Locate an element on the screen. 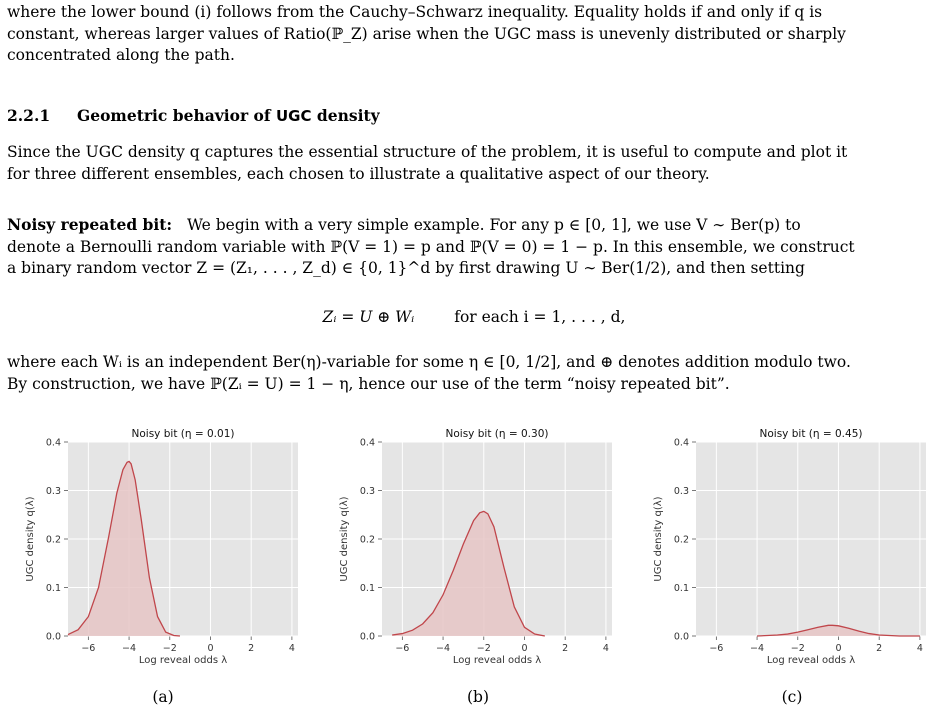  caption-c: (c) is located at coordinates (792, 697).